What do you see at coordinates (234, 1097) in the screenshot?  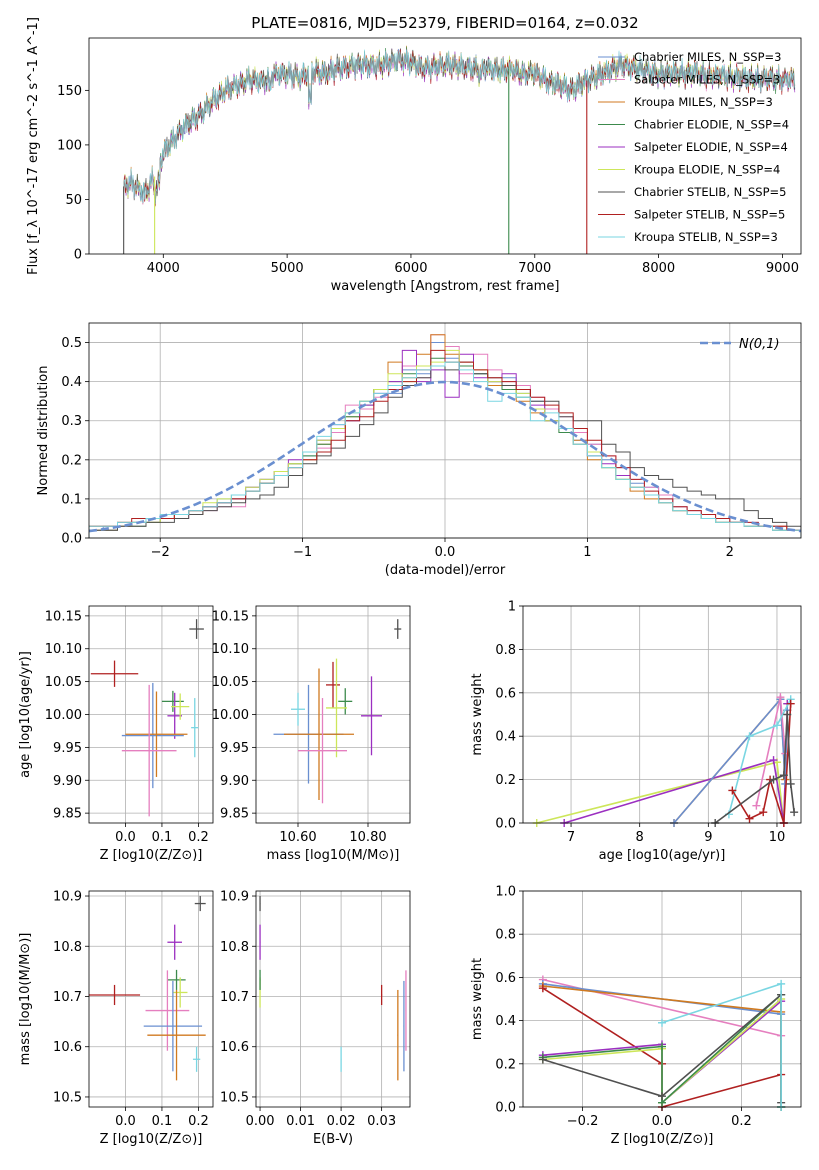 I see `y-tick-label: 10.5` at bounding box center [234, 1097].